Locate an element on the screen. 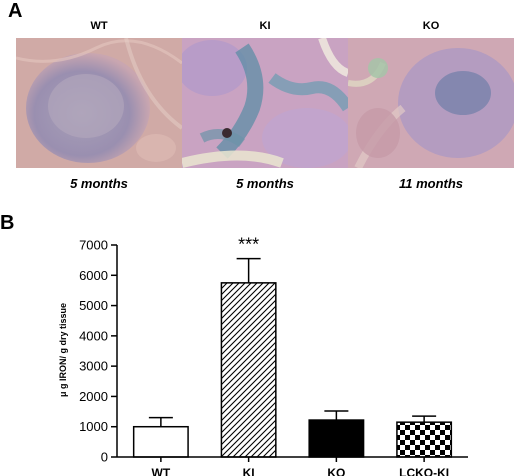 This screenshot has width=520, height=476. x-tick-label-ki: KI is located at coordinates (249, 471).